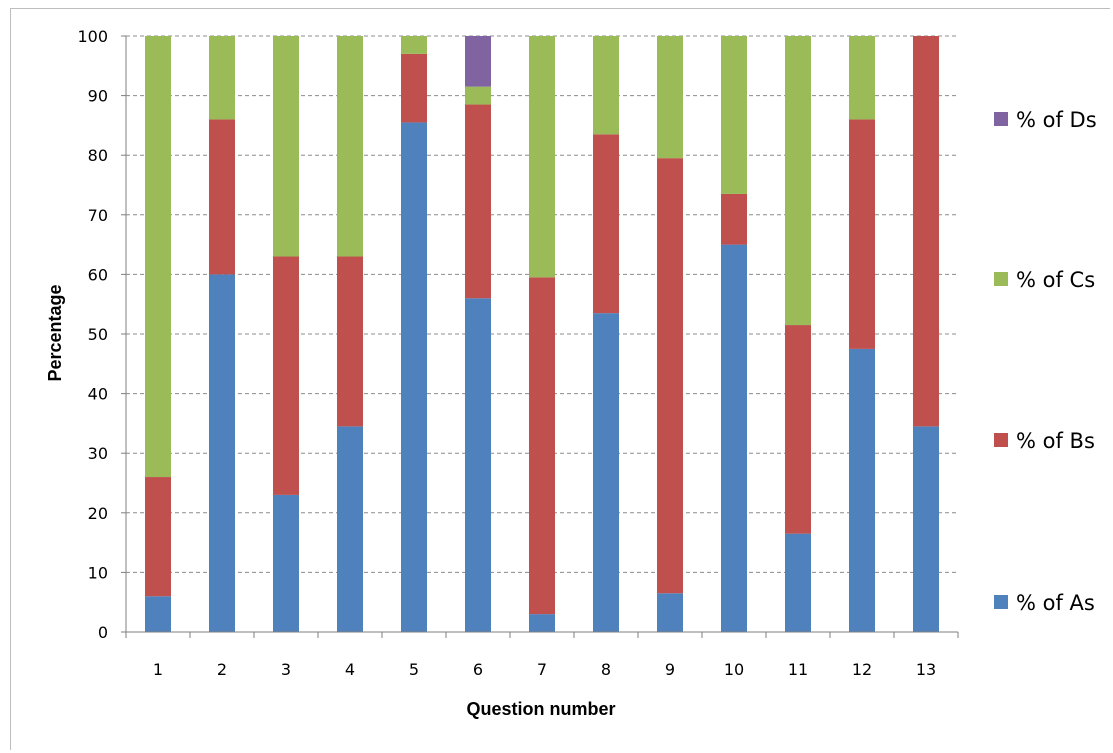 This screenshot has height=753, width=1113. Describe the element at coordinates (98, 334) in the screenshot. I see `y-tick-label: 50` at that location.